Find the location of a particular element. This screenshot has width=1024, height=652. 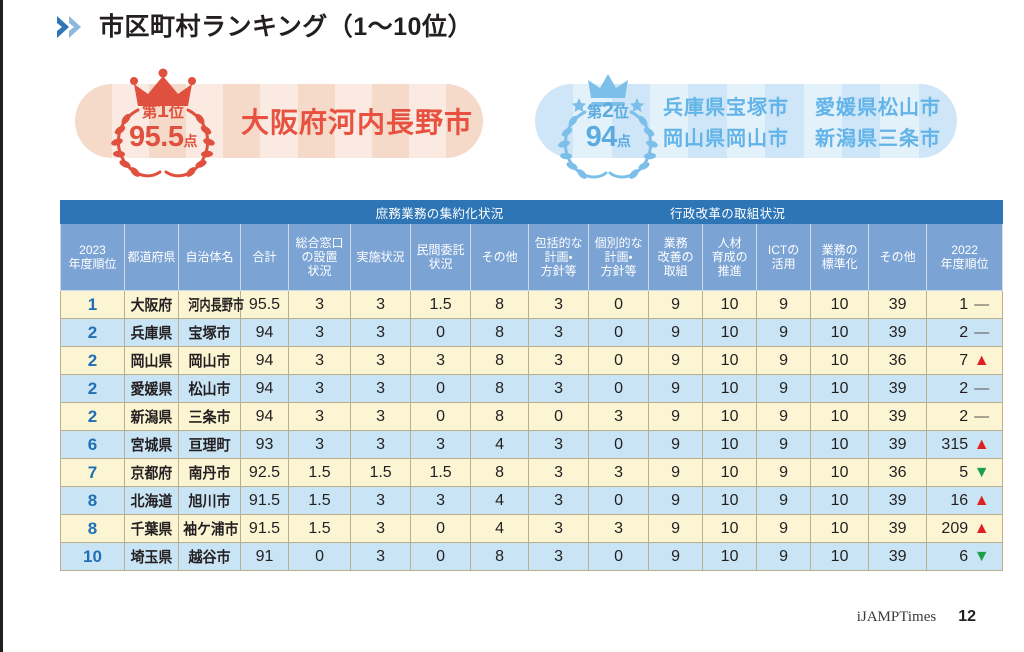

cell-sonota2: 36 is located at coordinates (898, 360).